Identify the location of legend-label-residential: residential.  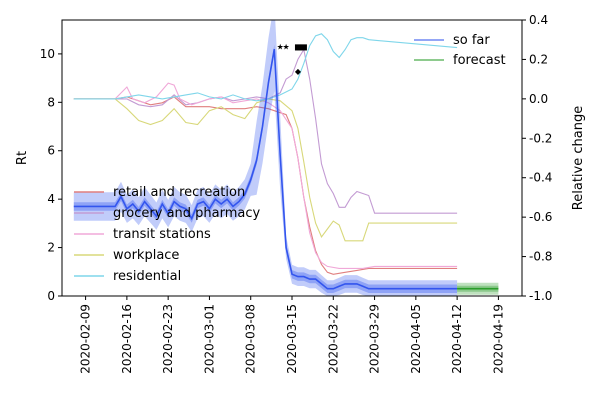
(147, 276).